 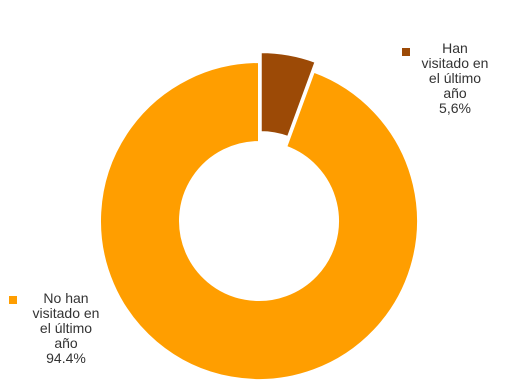 What do you see at coordinates (66, 343) in the screenshot?
I see `label-not-visited-line-4: año` at bounding box center [66, 343].